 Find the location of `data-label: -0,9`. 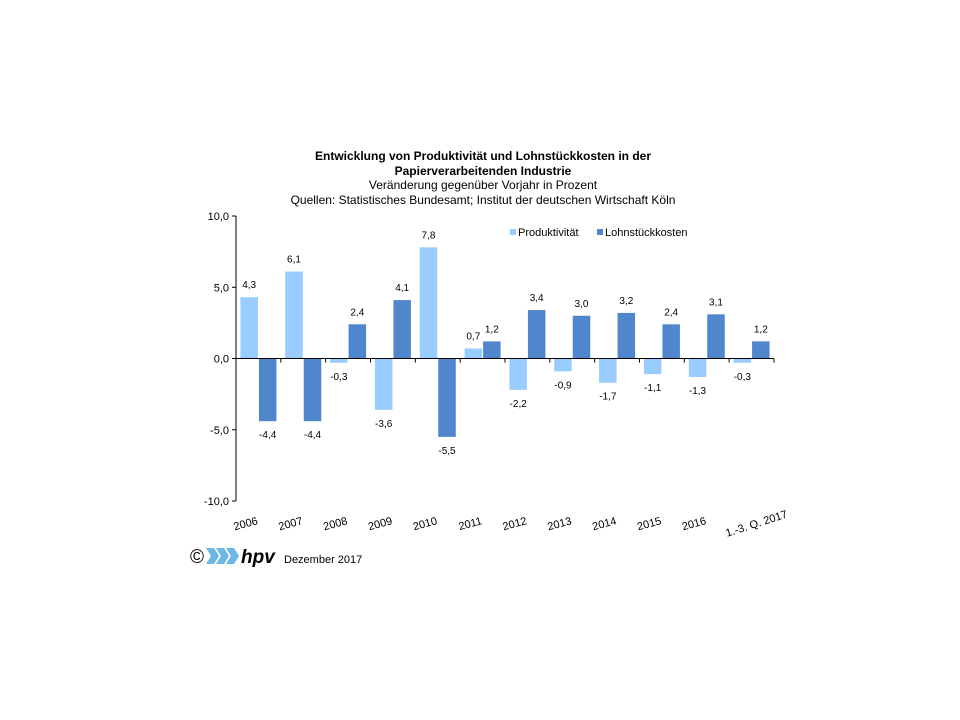

data-label: -0,9 is located at coordinates (563, 385).